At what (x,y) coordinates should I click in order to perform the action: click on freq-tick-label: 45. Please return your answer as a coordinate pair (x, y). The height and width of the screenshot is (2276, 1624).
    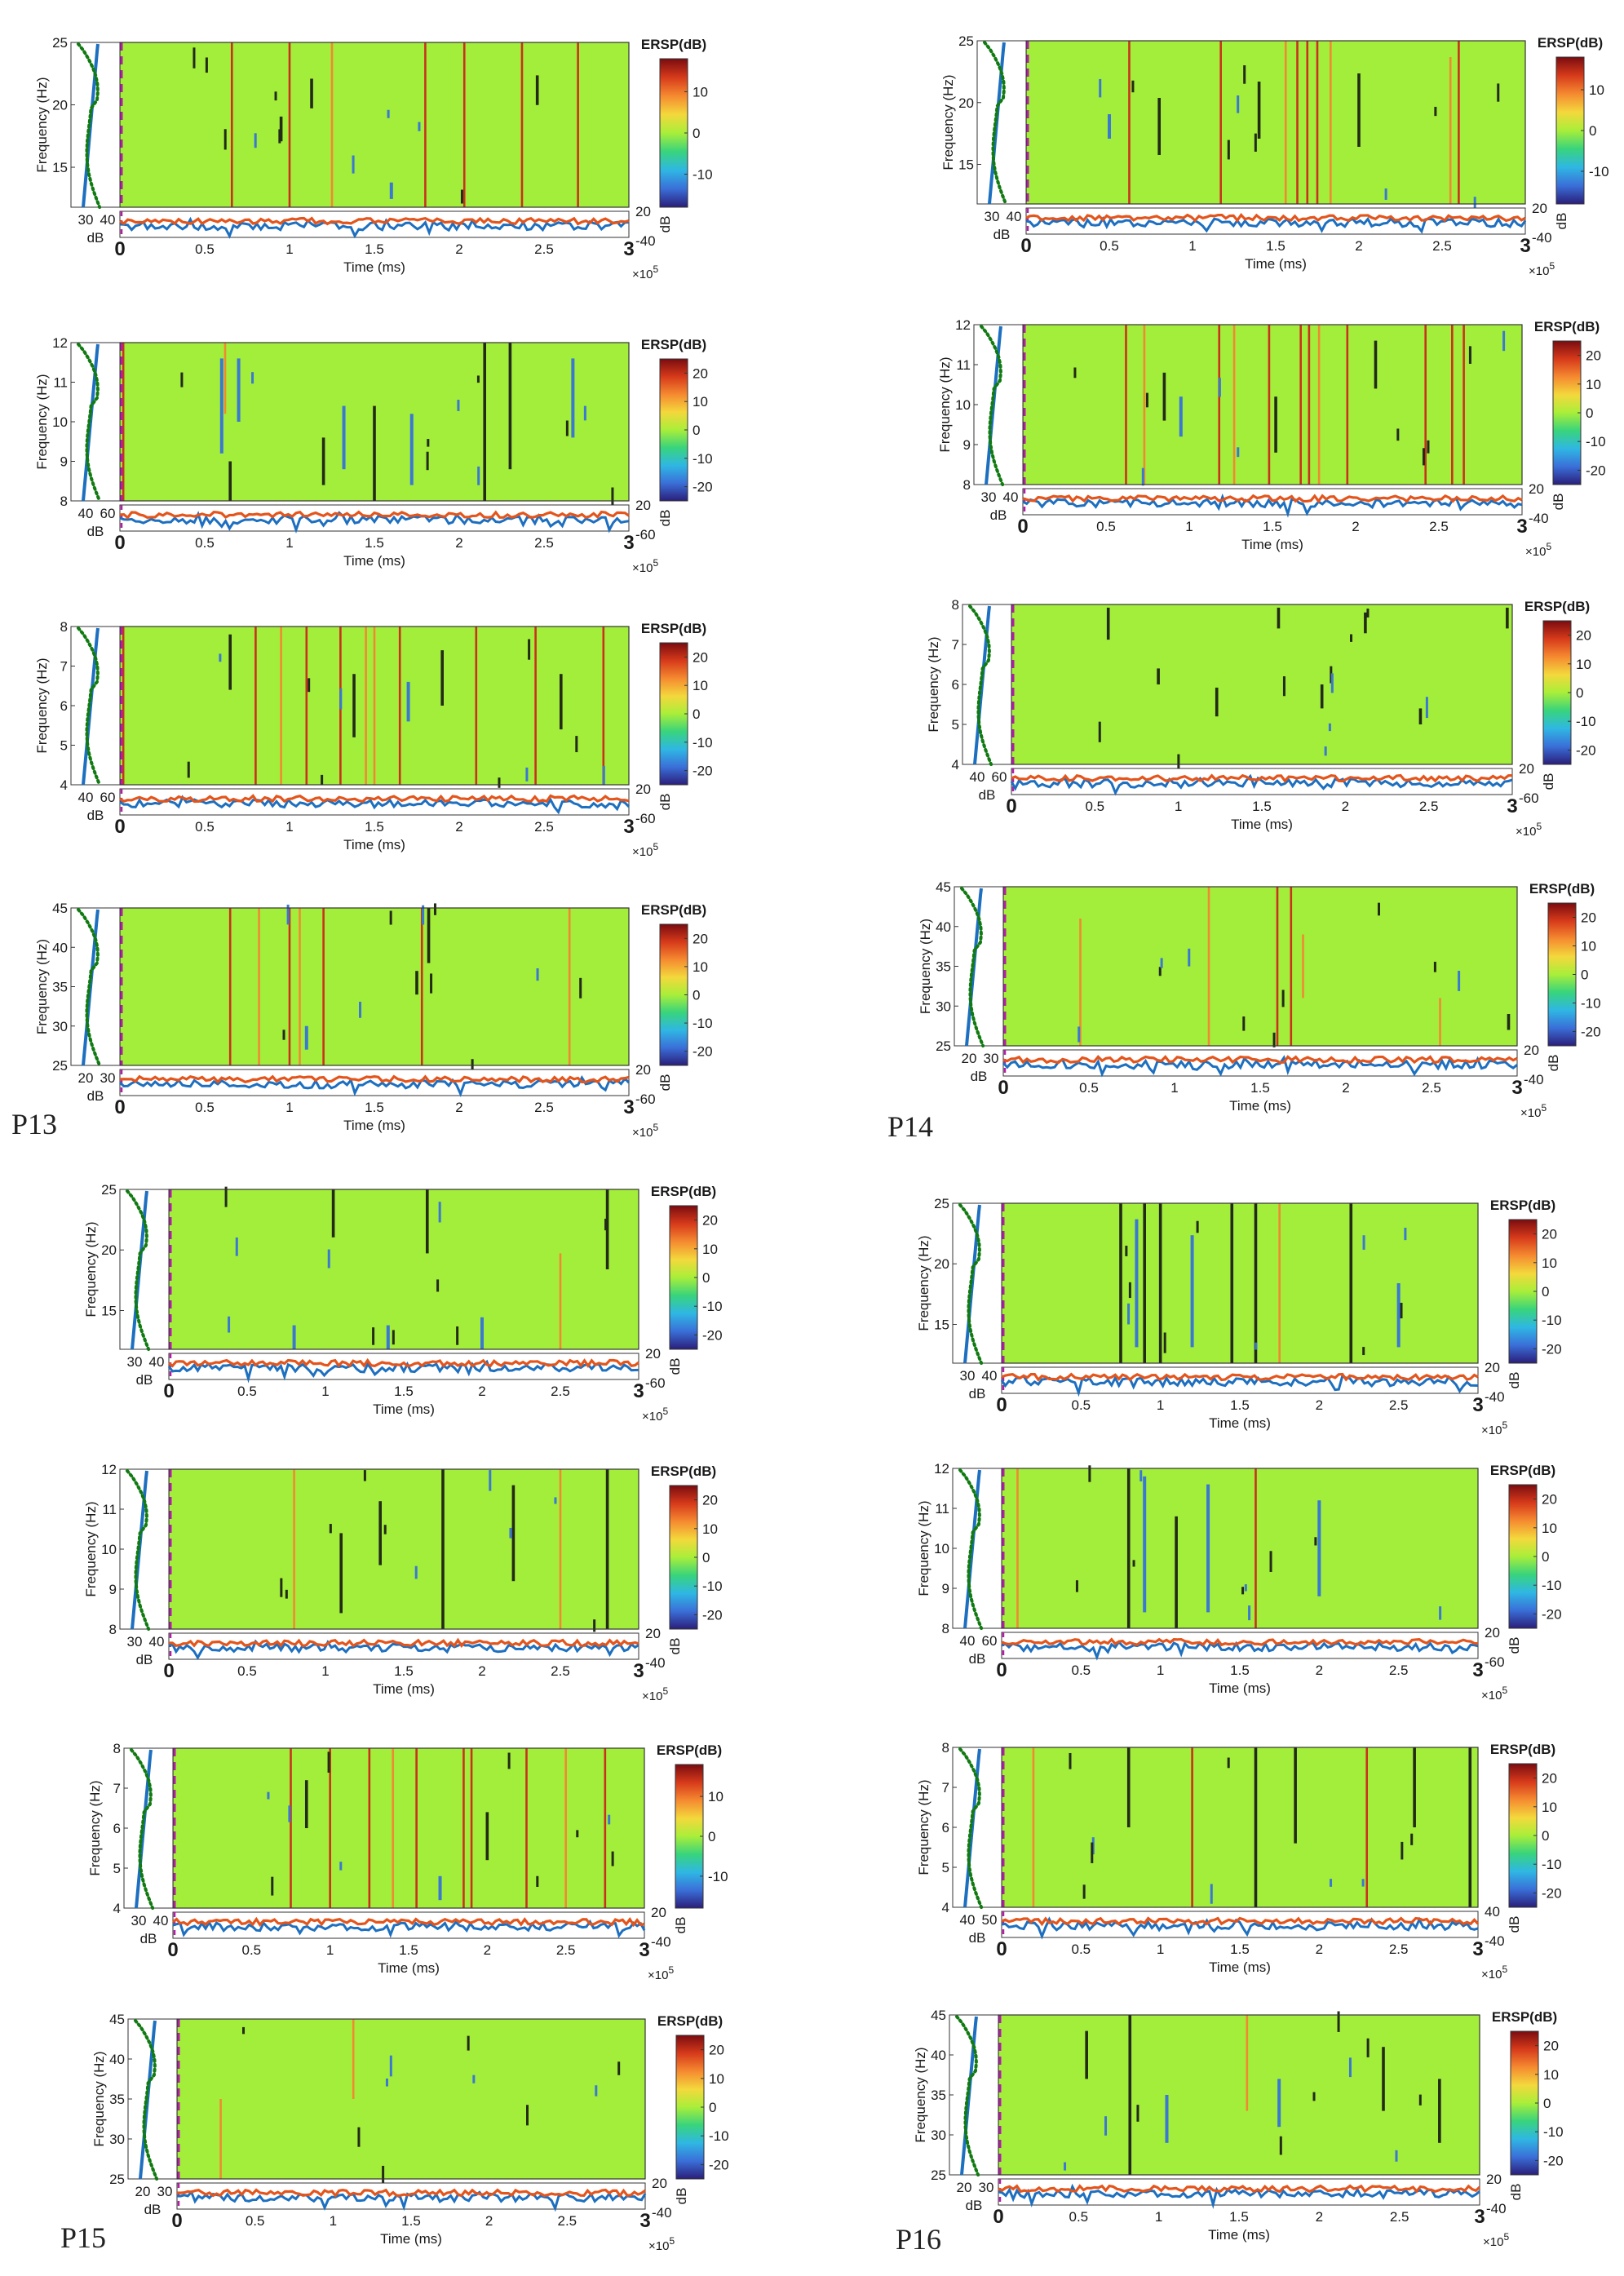
    Looking at the image, I should click on (60, 908).